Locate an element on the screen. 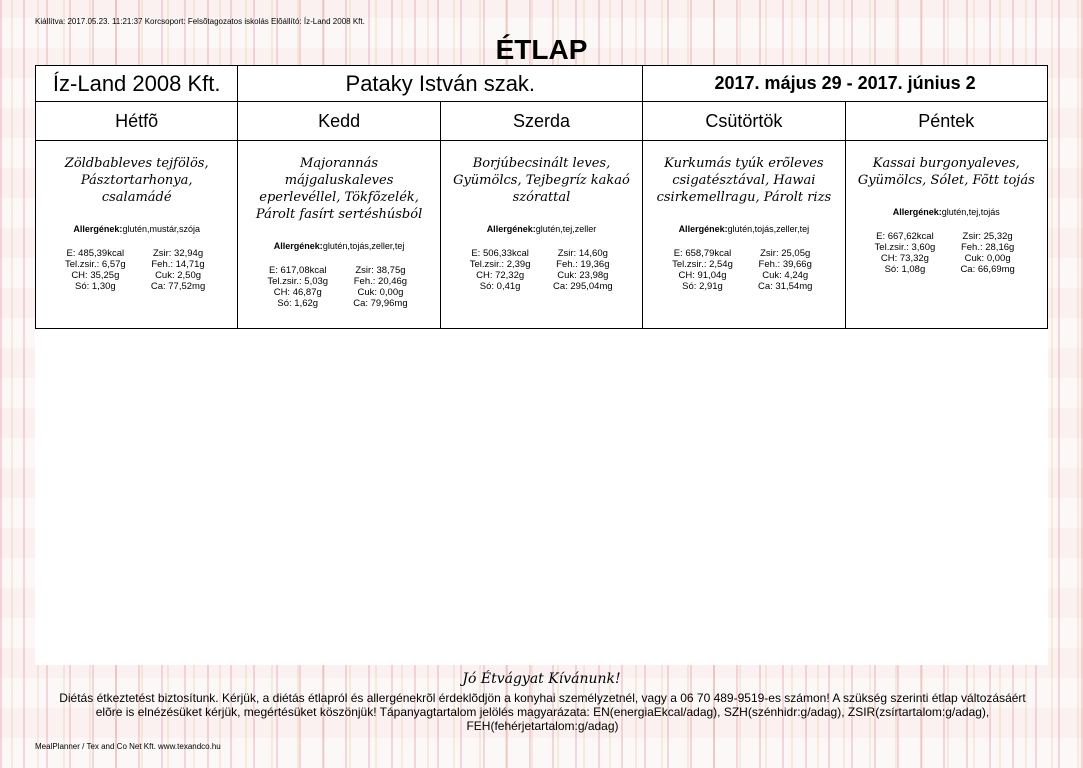 The width and height of the screenshot is (1083, 768). saturated-fat: Tel.zsir.: 2,39g is located at coordinates (500, 264).